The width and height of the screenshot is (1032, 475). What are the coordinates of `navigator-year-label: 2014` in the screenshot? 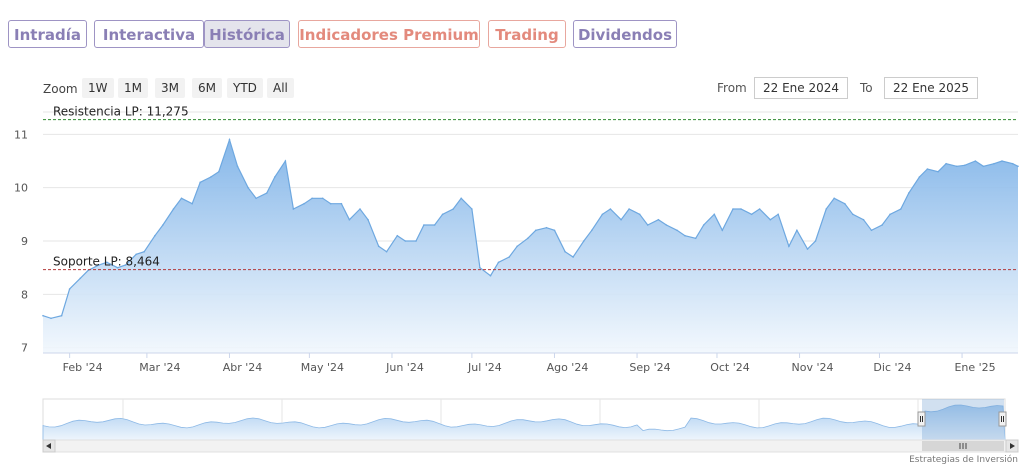 It's located at (141, 432).